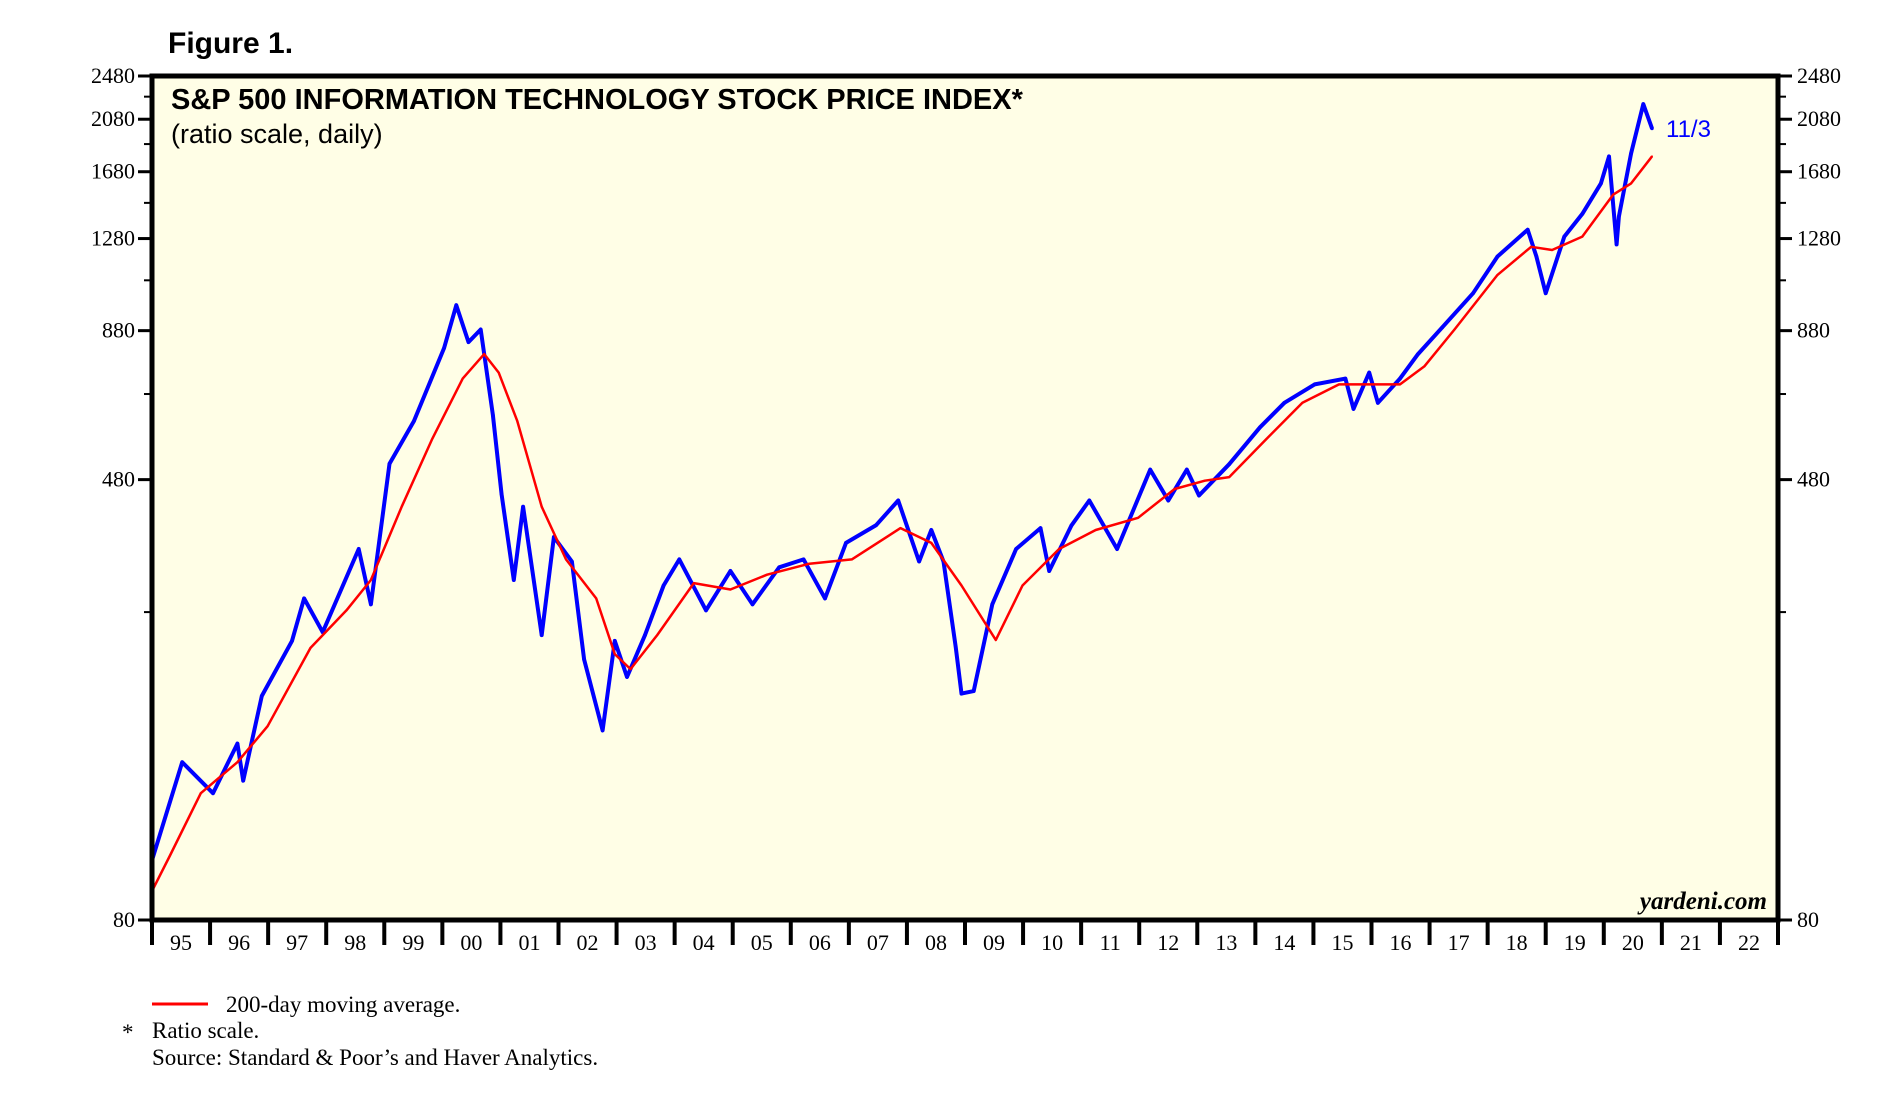 The height and width of the screenshot is (1093, 1902). Describe the element at coordinates (230, 43) in the screenshot. I see `figure-label: Figure 1.` at that location.